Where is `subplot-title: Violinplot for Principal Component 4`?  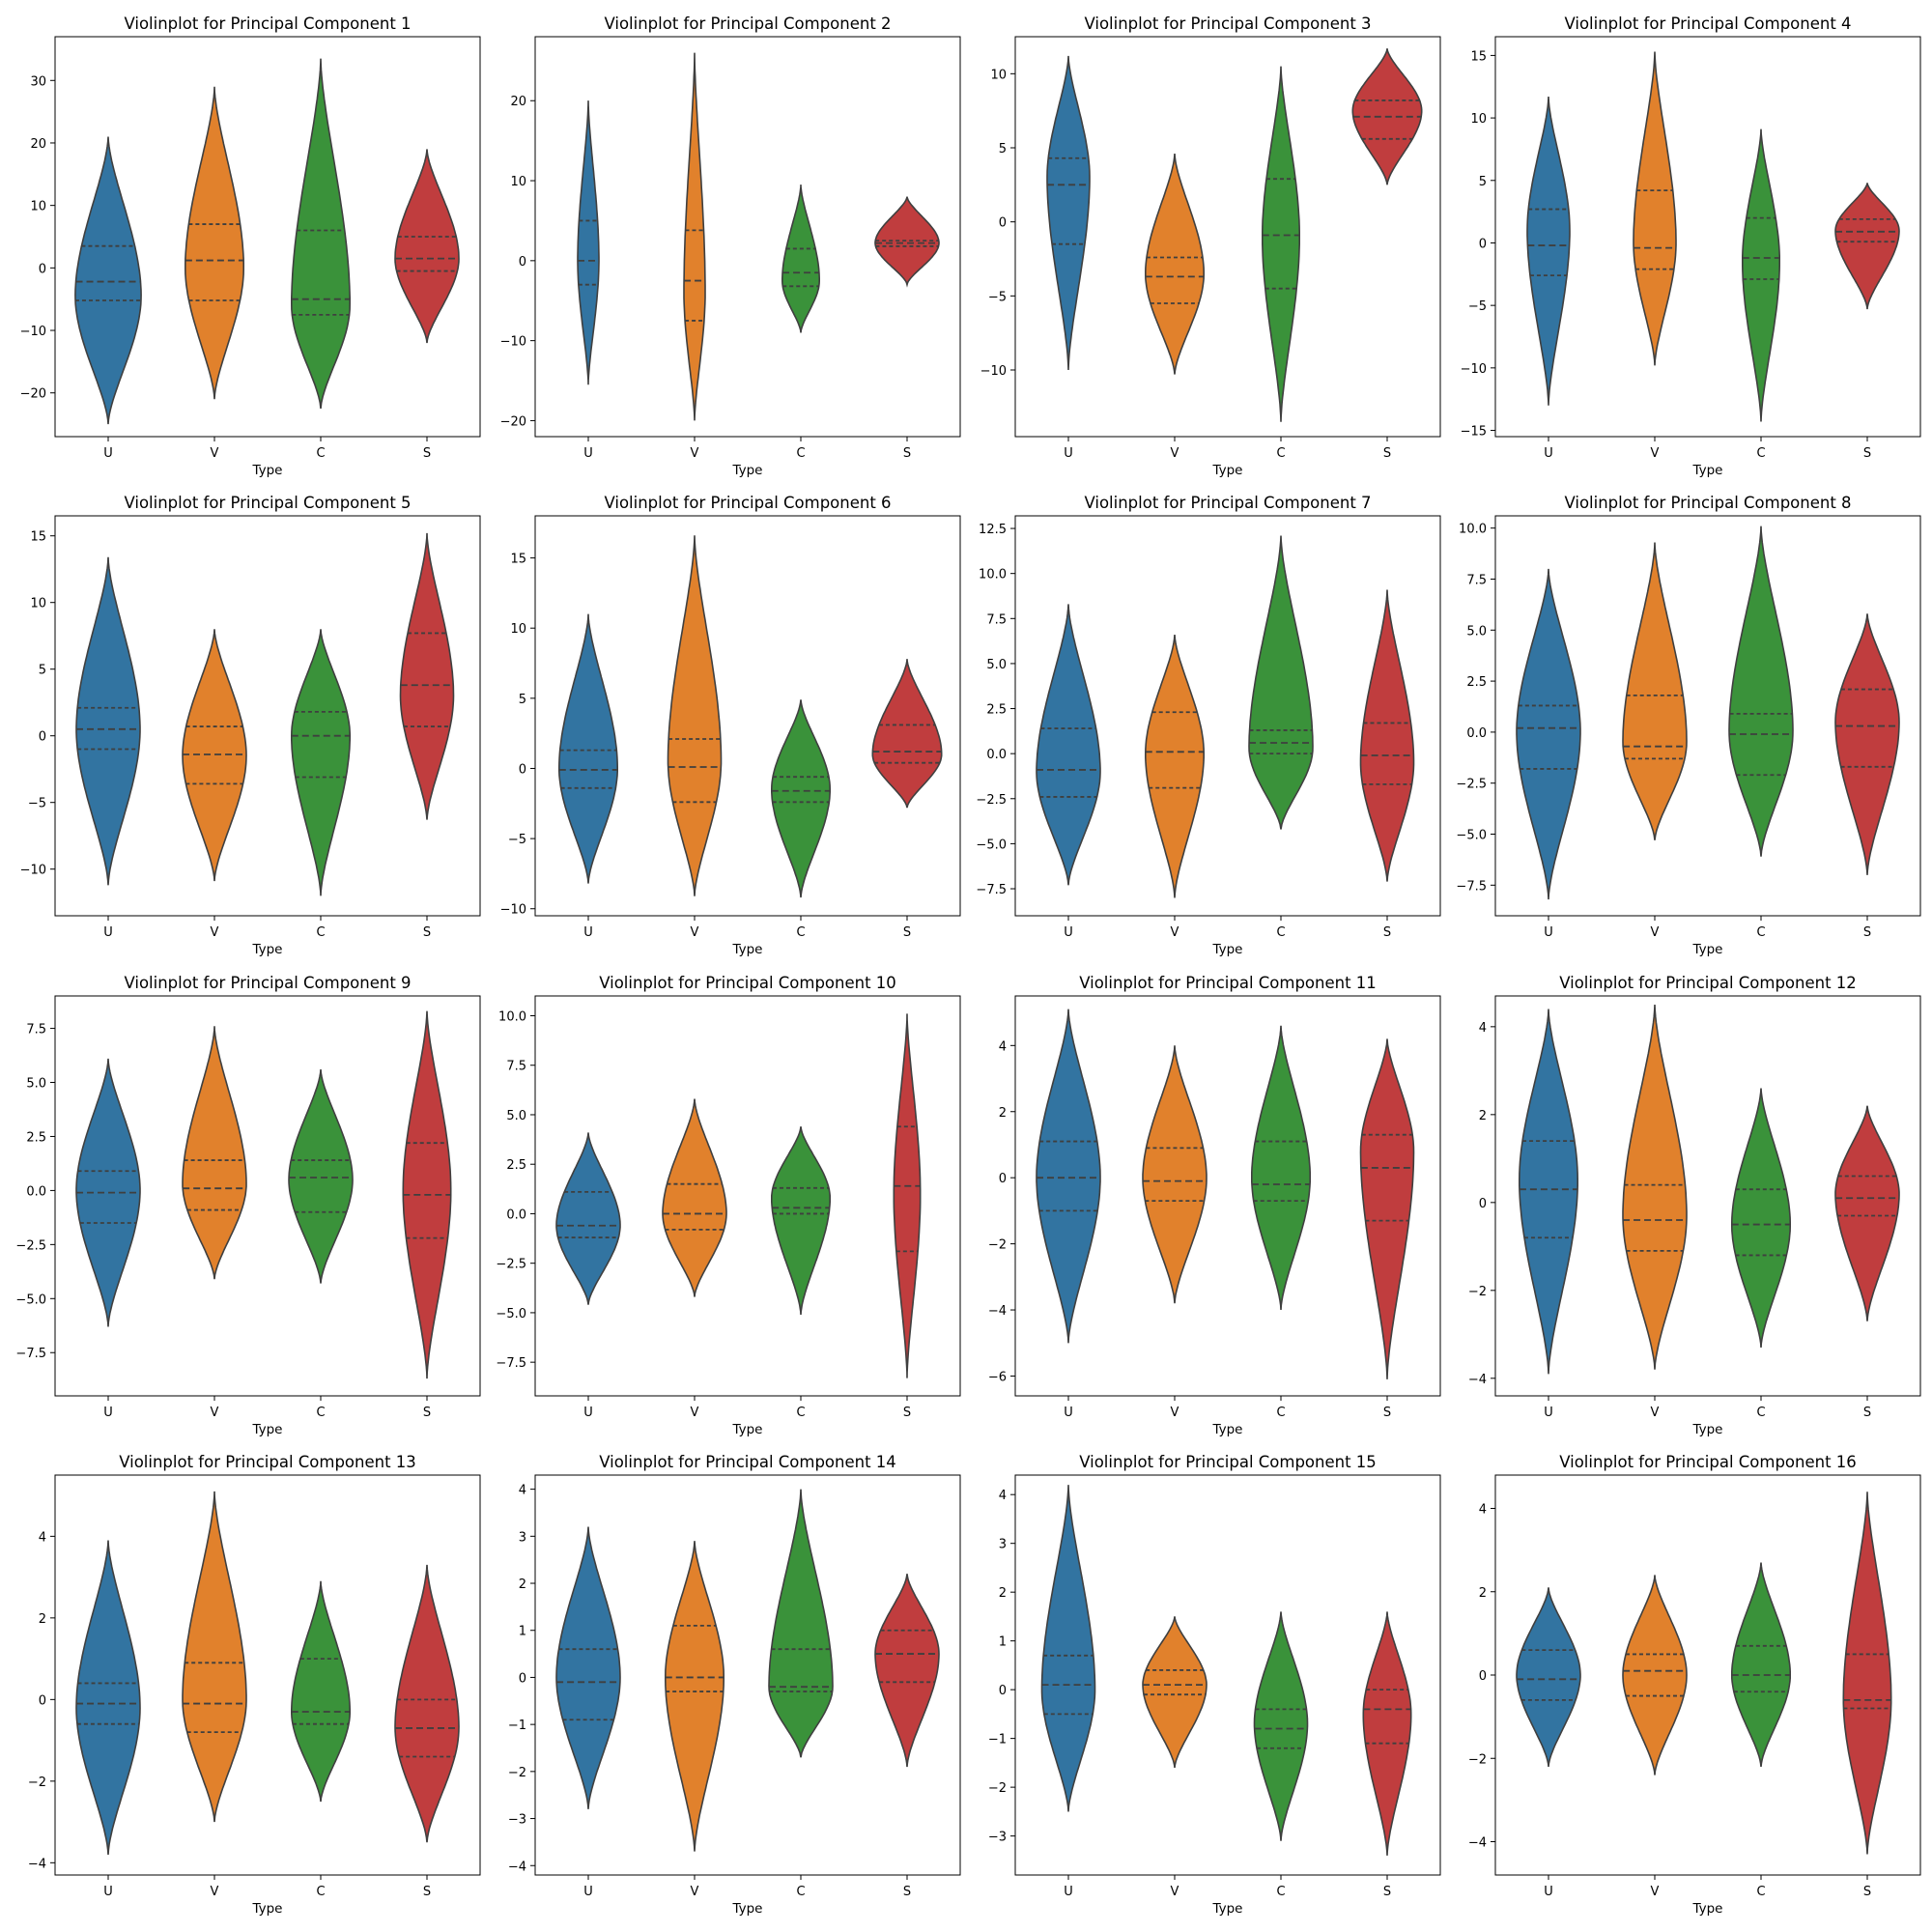
subplot-title: Violinplot for Principal Component 4 is located at coordinates (1707, 23).